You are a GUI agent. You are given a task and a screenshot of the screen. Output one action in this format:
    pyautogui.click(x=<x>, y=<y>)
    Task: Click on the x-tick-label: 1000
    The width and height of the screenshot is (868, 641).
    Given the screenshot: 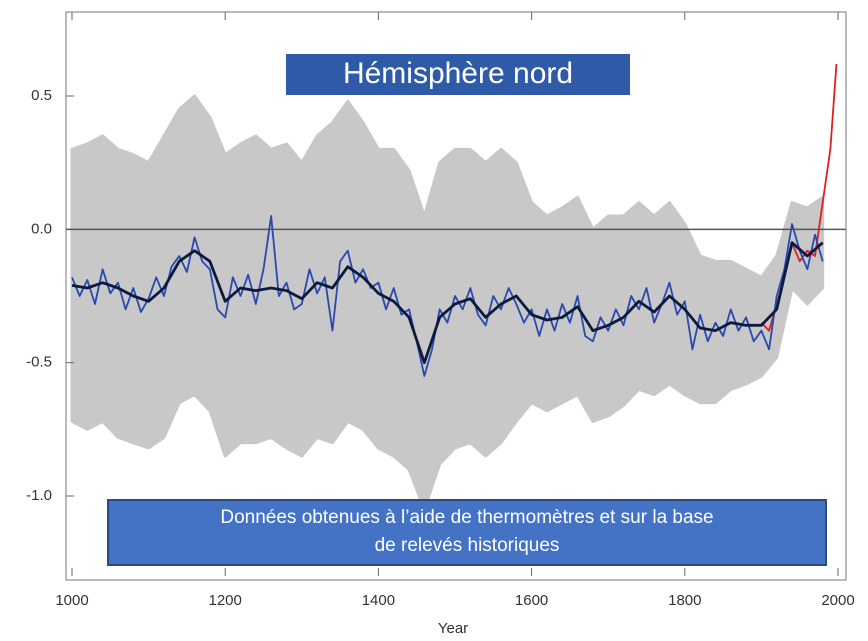 What is the action you would take?
    pyautogui.click(x=71, y=600)
    